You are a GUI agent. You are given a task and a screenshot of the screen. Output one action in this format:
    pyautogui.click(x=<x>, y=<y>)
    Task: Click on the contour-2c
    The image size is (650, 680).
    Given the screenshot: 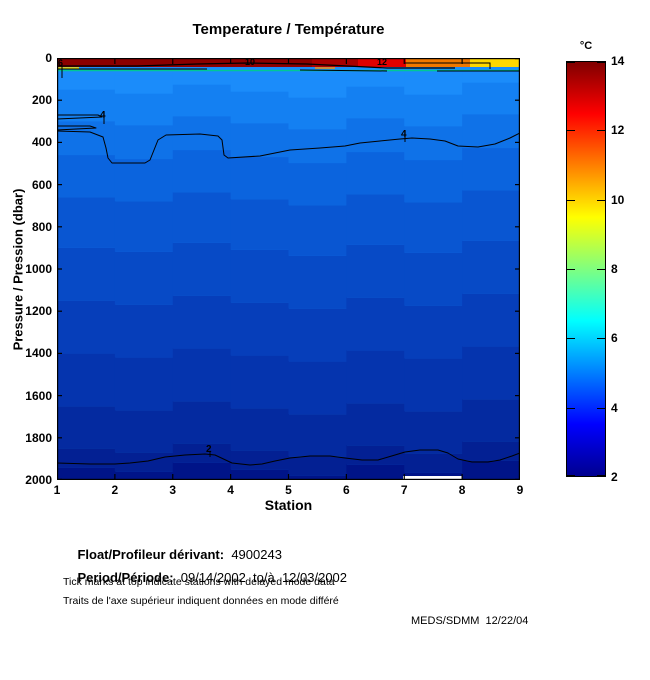 What is the action you would take?
    pyautogui.click(x=288, y=457)
    